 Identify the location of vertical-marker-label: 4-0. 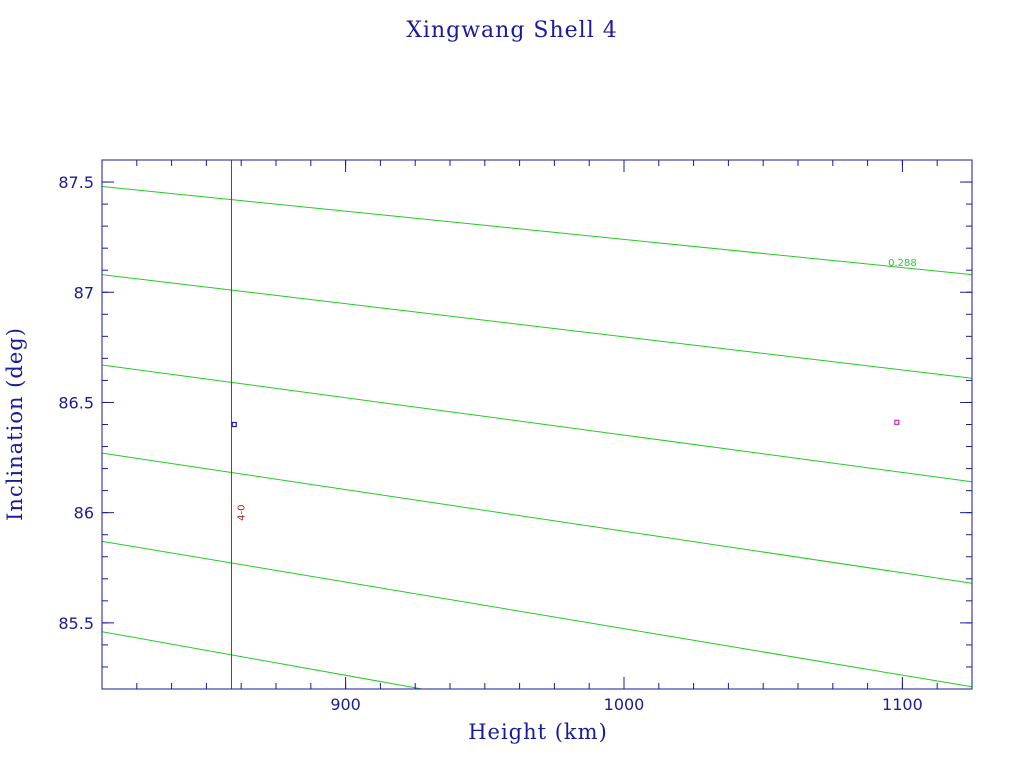
(241, 512).